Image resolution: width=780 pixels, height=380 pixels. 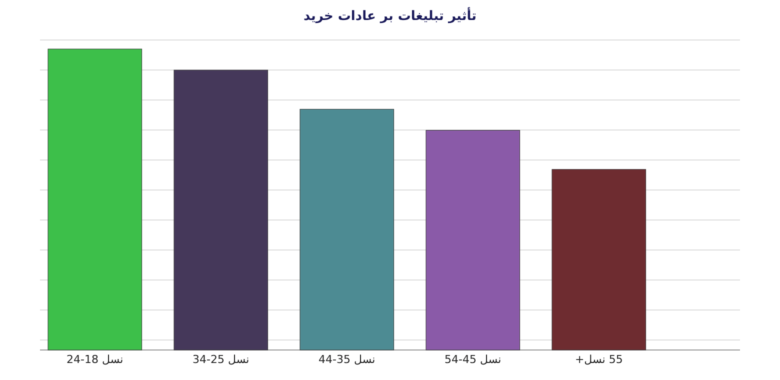 What do you see at coordinates (598, 359) in the screenshot?
I see `x-tick-label: 55 نسل+` at bounding box center [598, 359].